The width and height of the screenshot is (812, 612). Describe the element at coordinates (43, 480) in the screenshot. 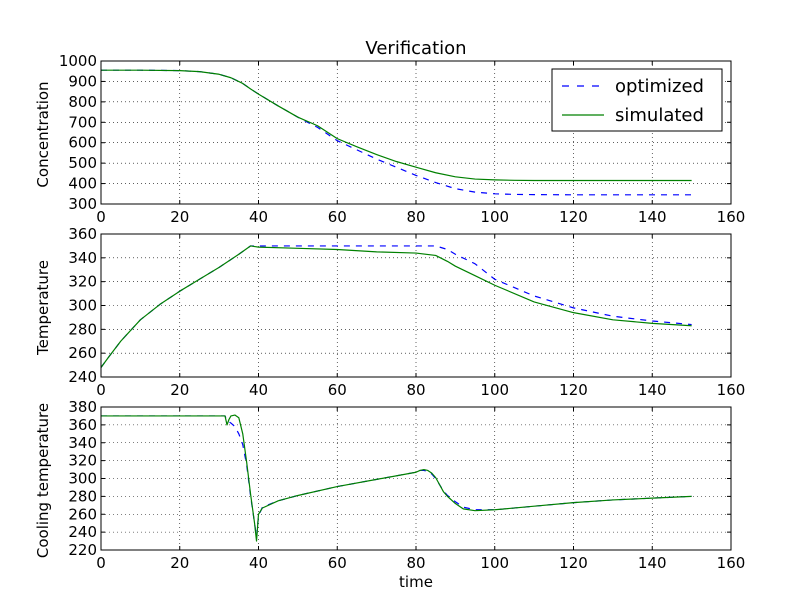

I see `y-axis-label: Cooling temperature` at that location.